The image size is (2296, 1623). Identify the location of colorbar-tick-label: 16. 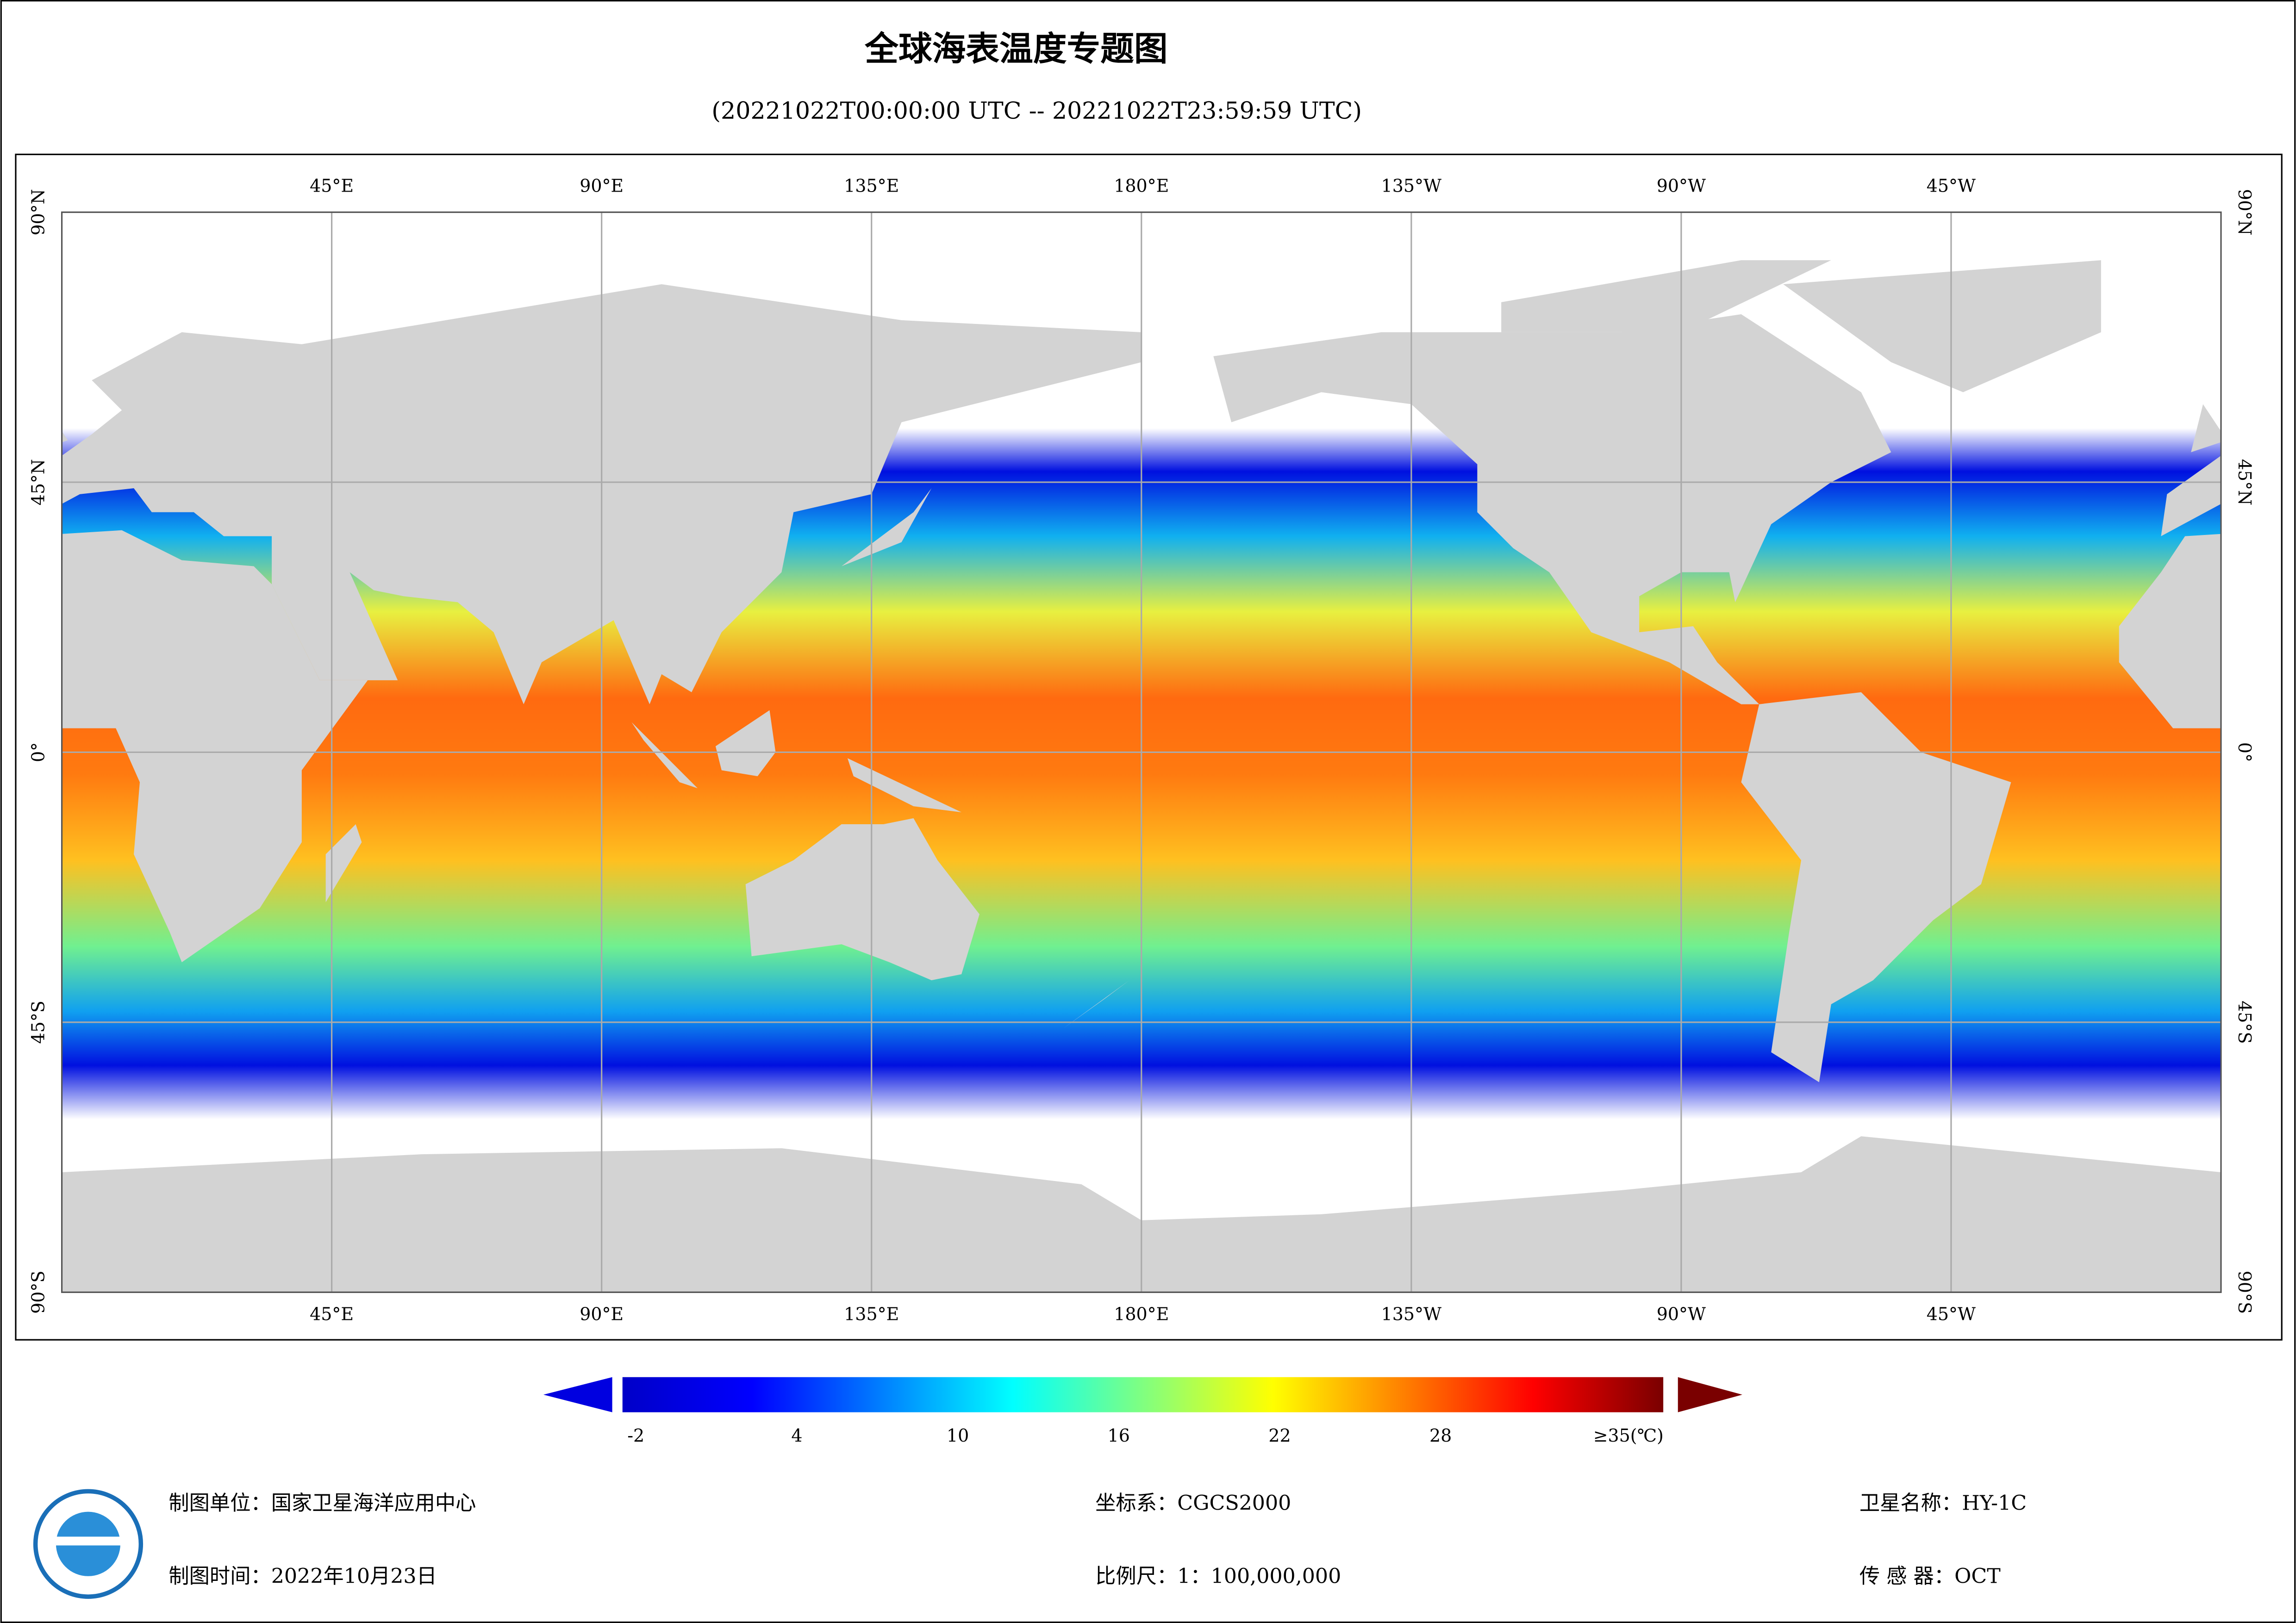
(1119, 1435).